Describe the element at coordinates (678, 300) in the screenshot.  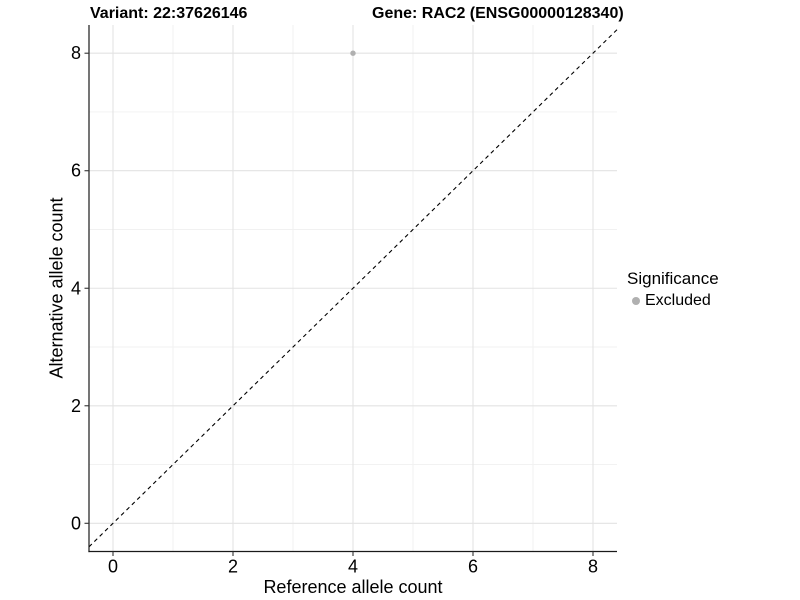
I see `legend-item-label: Excluded` at that location.